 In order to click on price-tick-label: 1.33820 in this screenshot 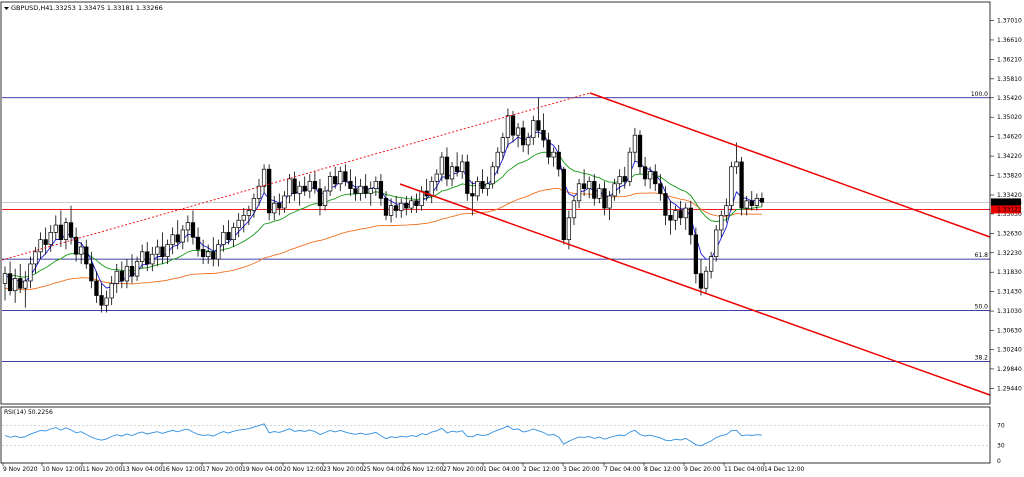, I will do `click(1009, 176)`.